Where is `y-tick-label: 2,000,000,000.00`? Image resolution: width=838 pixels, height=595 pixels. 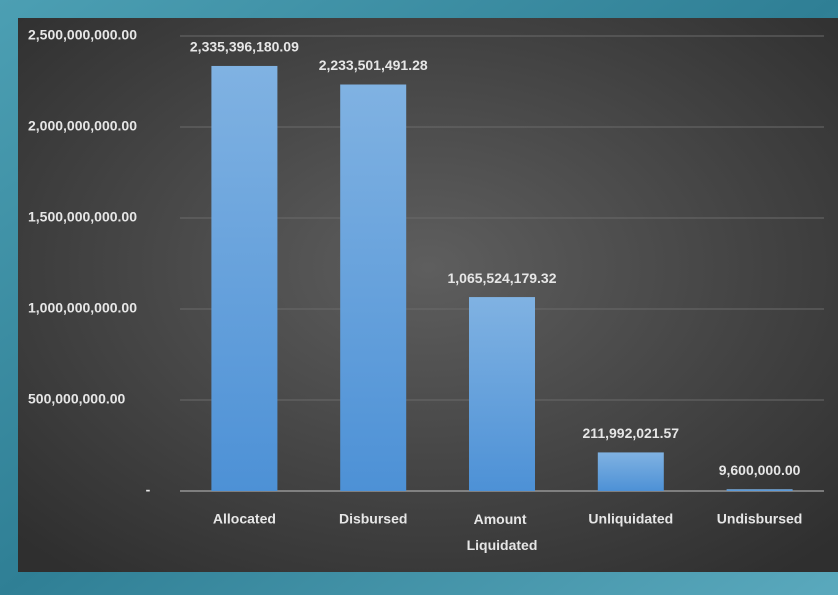 y-tick-label: 2,000,000,000.00 is located at coordinates (82, 126).